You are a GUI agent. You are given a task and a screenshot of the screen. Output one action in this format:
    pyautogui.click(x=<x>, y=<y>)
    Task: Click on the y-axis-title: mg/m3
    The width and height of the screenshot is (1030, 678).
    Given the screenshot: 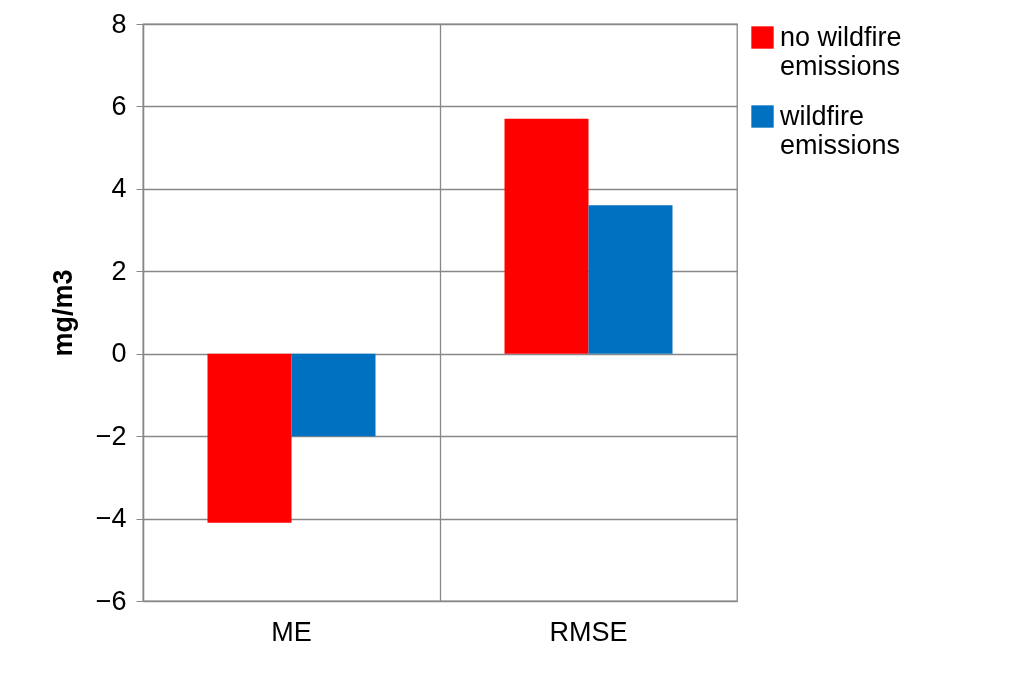 What is the action you would take?
    pyautogui.click(x=62, y=313)
    